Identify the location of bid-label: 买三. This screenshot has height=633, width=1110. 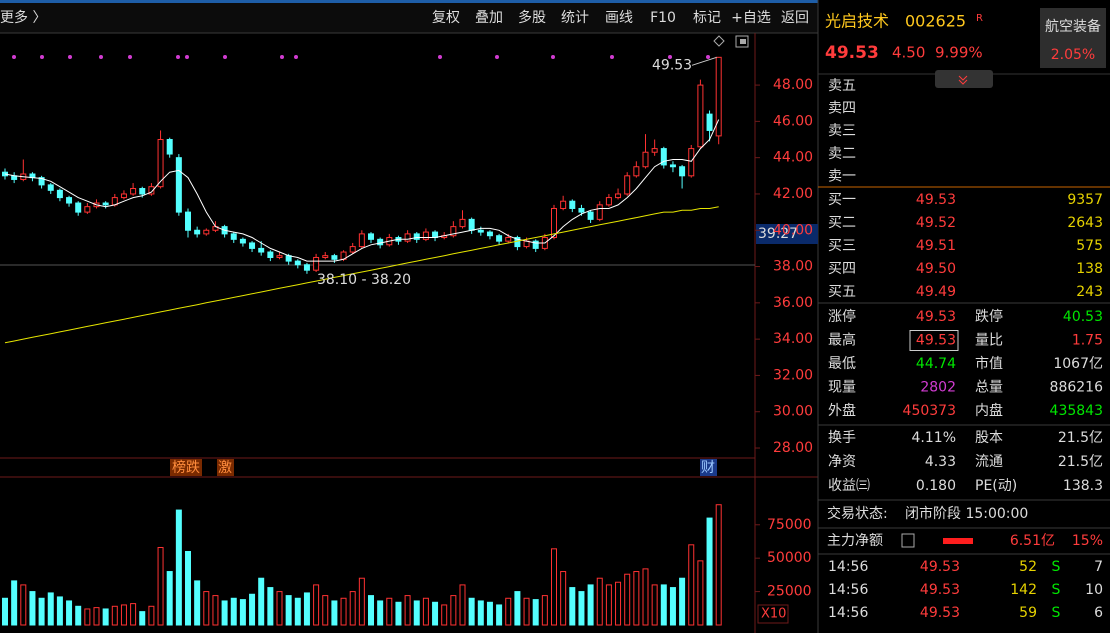
(842, 246).